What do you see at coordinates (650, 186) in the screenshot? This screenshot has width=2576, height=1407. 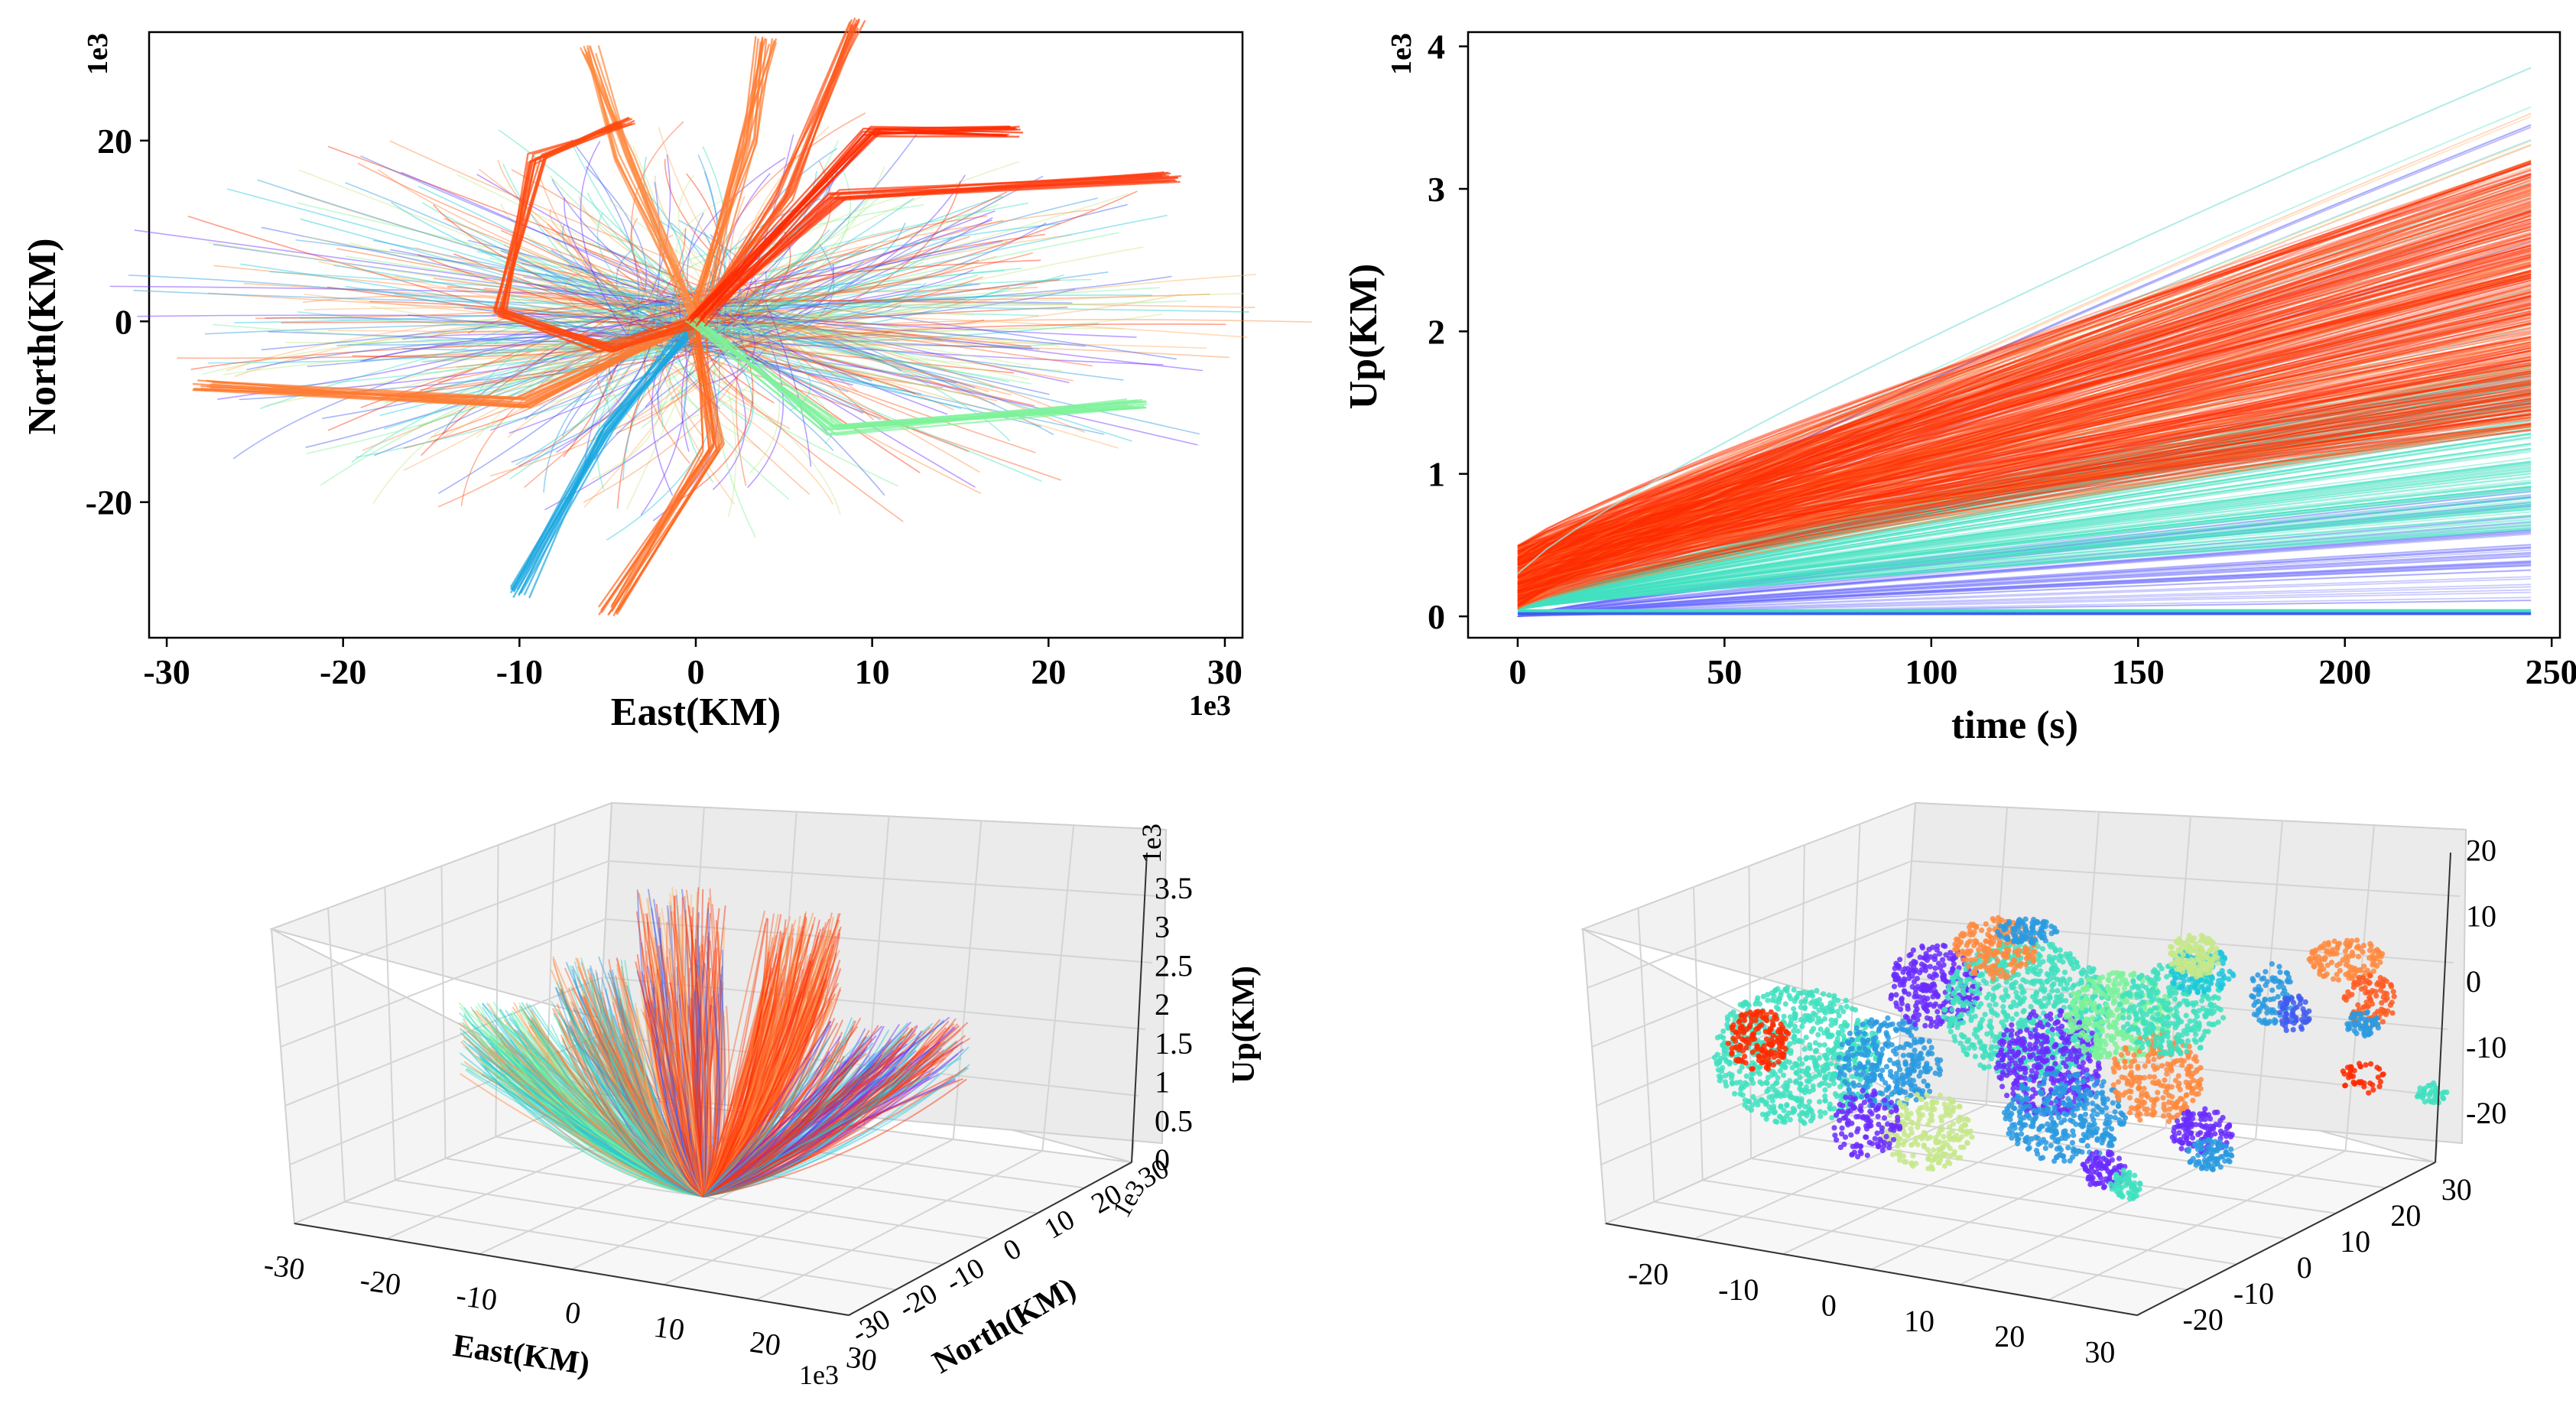 I see `route-line-north-west` at bounding box center [650, 186].